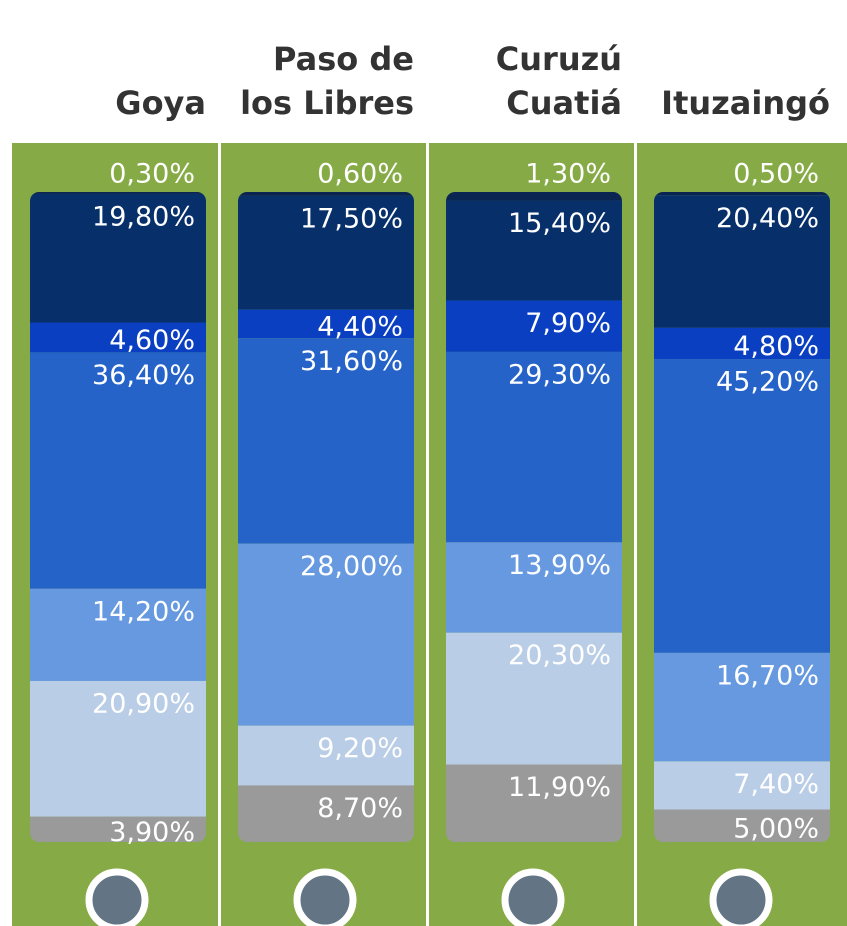  Describe the element at coordinates (160, 103) in the screenshot. I see `column-header: Goya` at that location.